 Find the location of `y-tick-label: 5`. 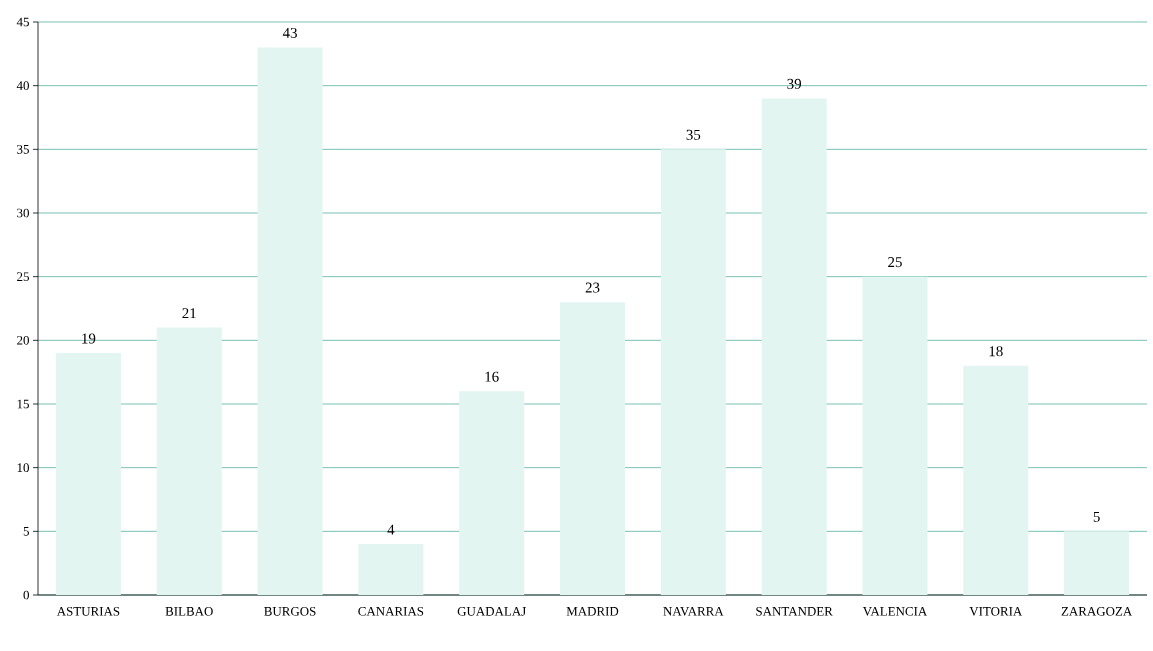

y-tick-label: 5 is located at coordinates (26, 531).